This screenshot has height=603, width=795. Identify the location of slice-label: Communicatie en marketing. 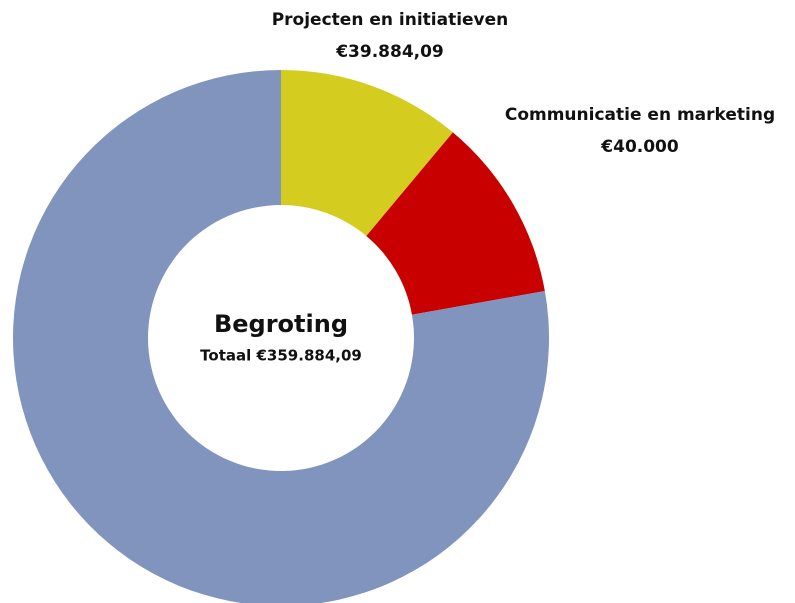
(640, 115).